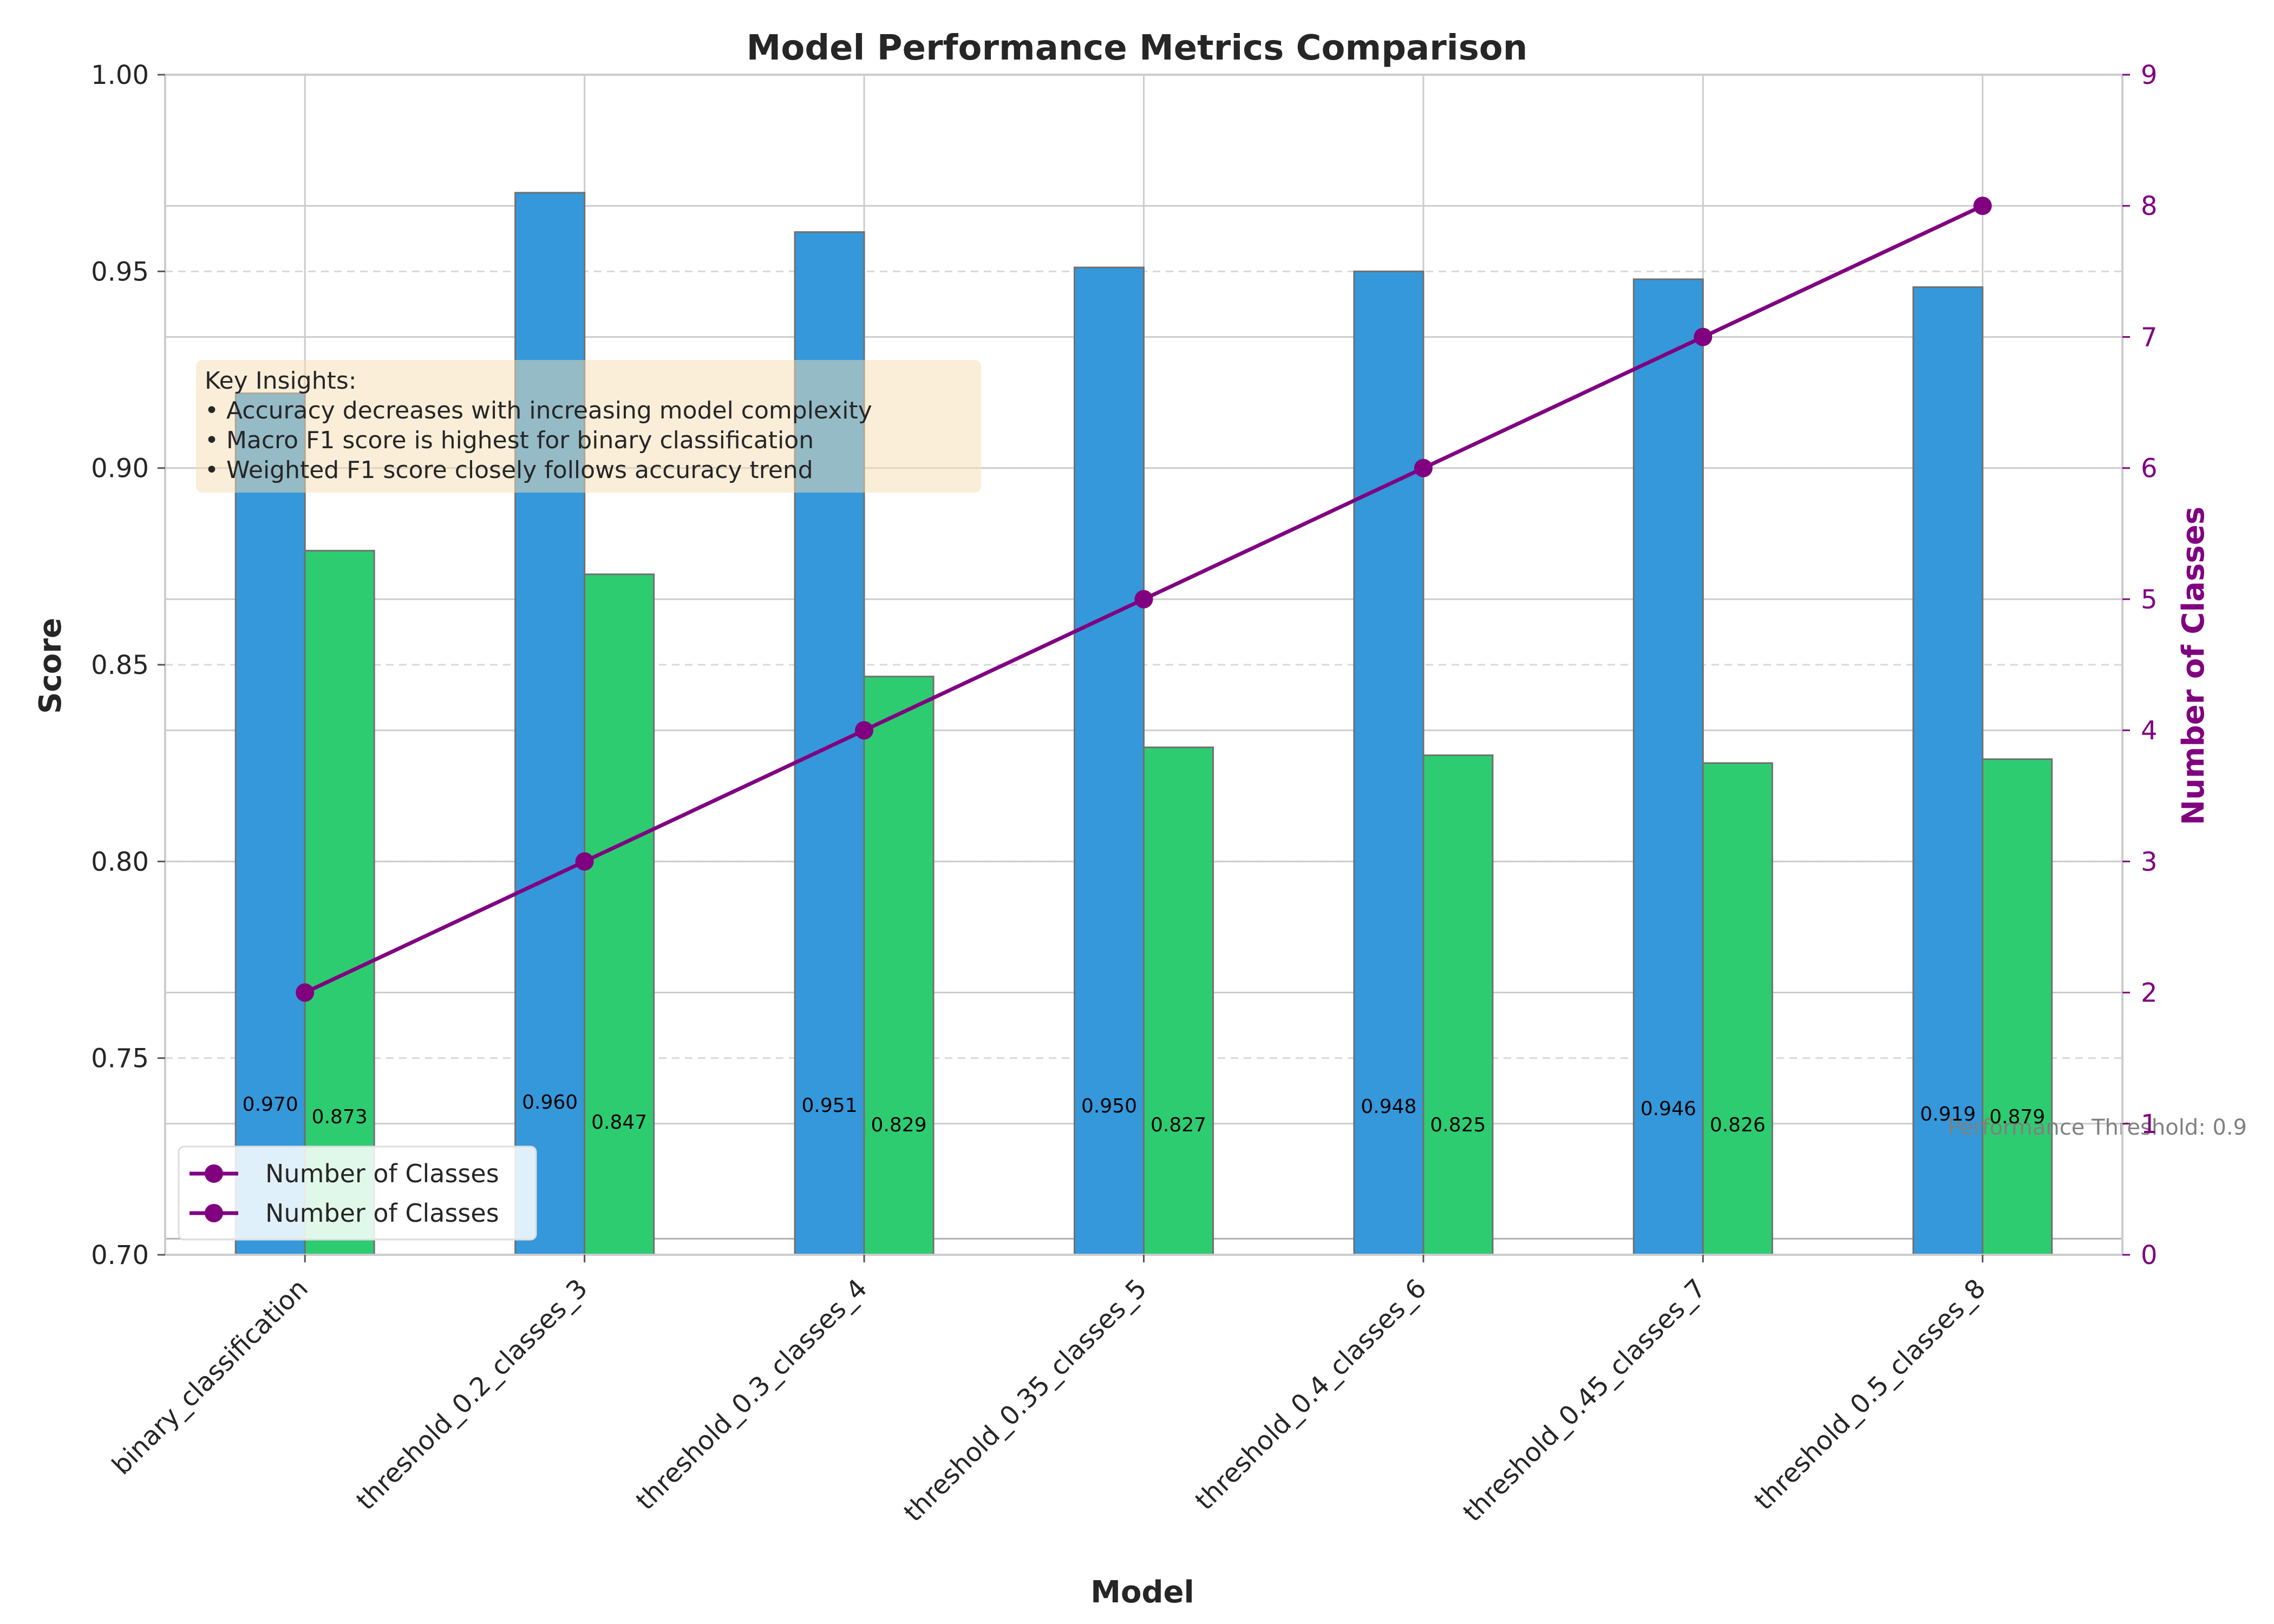 The height and width of the screenshot is (1624, 2274). I want to click on chart-title: Model Performance Metrics Comparison, so click(1137, 48).